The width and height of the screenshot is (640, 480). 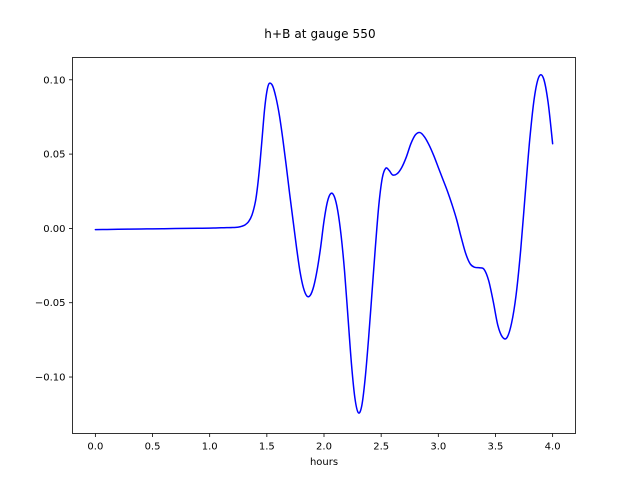 What do you see at coordinates (153, 447) in the screenshot?
I see `x-tick-label: 0.5` at bounding box center [153, 447].